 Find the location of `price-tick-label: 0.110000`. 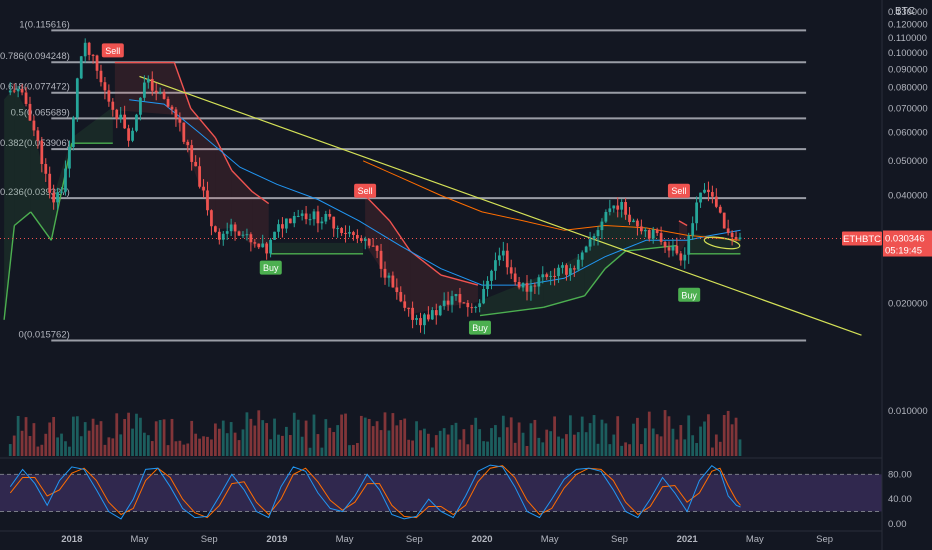

price-tick-label: 0.110000 is located at coordinates (907, 38).